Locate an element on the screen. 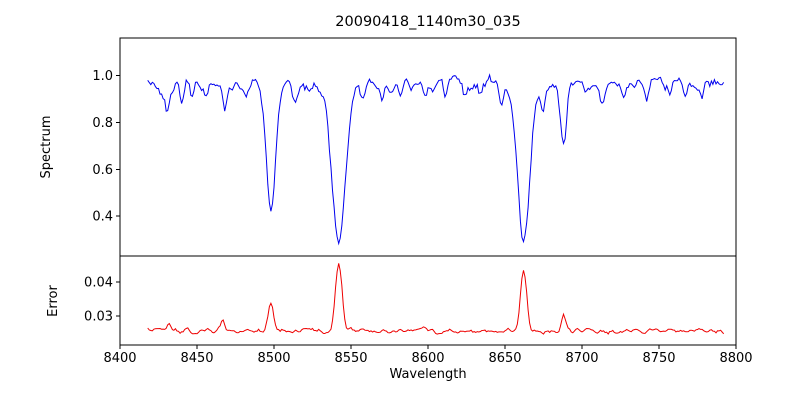 This screenshot has width=800, height=405. y-tick-label: 0.04 is located at coordinates (98, 283).